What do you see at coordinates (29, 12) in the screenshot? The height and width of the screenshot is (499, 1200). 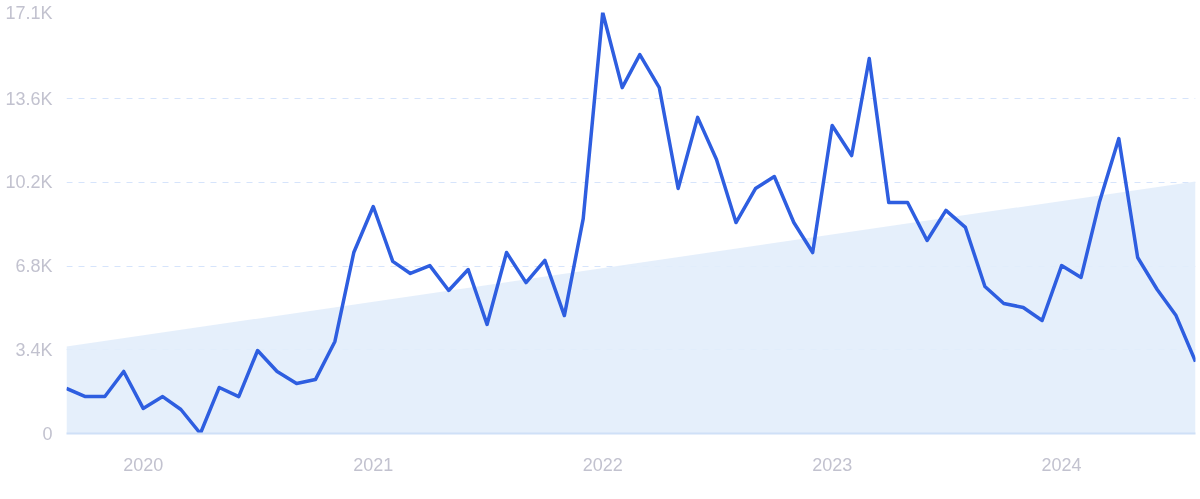 I see `y-tick-label: 17.1K` at bounding box center [29, 12].